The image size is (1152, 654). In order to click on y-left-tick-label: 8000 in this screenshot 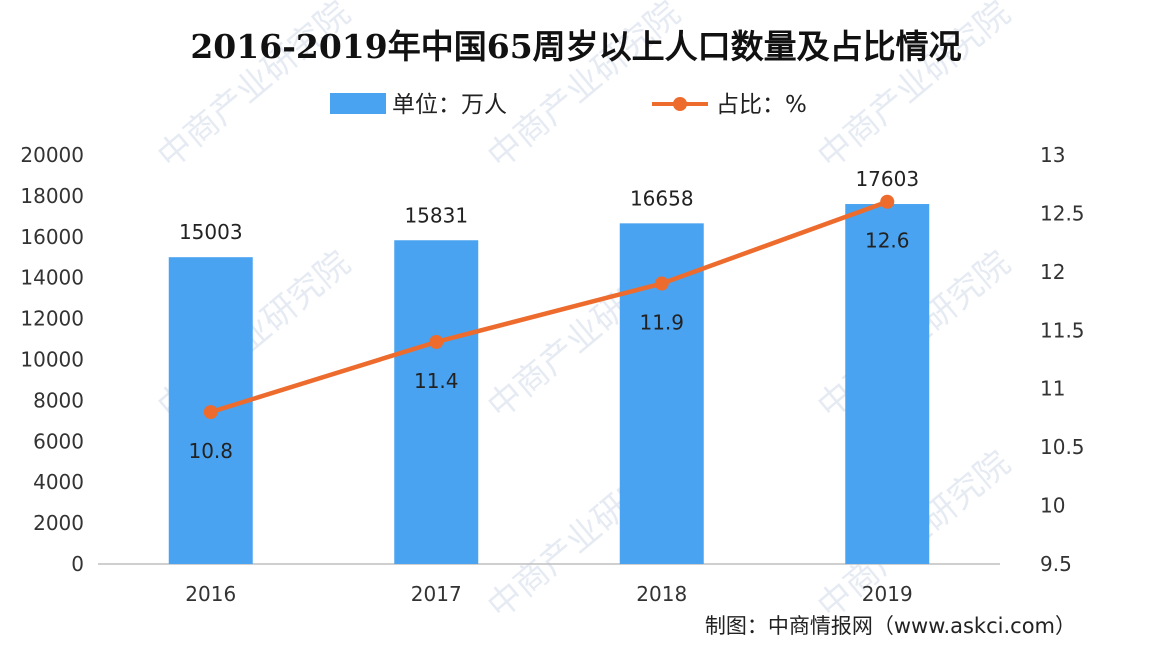, I will do `click(58, 400)`.